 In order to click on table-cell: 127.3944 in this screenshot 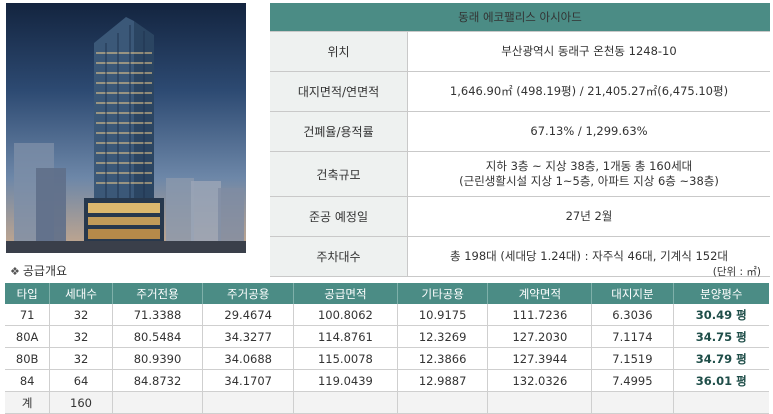, I will do `click(540, 358)`.